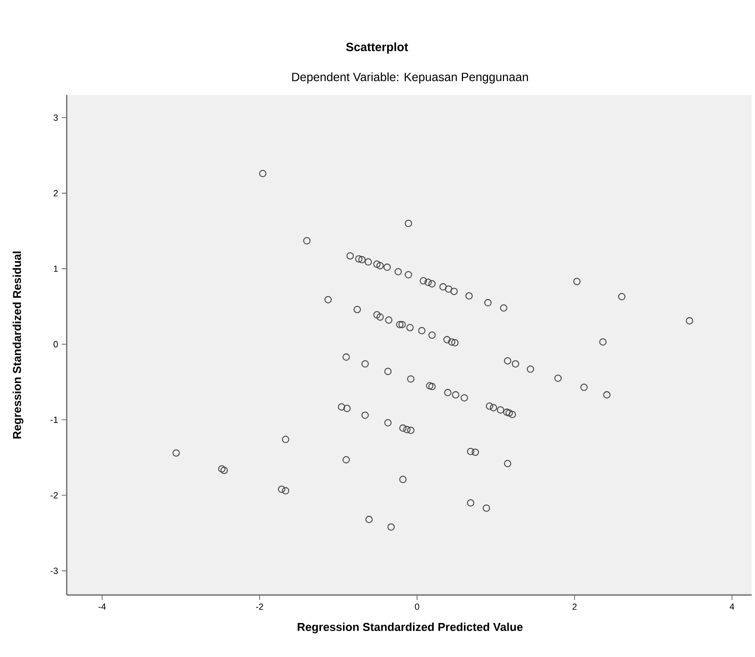  I want to click on chart-title: Scatterplot, so click(377, 48).